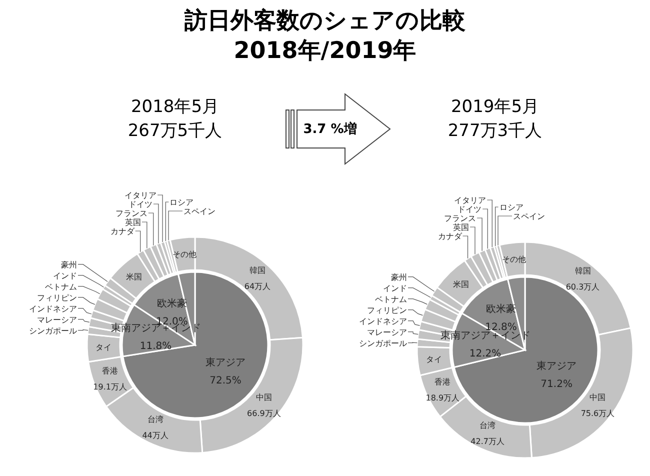 Image resolution: width=650 pixels, height=476 pixels. I want to click on data-label: 66.9万人, so click(264, 413).